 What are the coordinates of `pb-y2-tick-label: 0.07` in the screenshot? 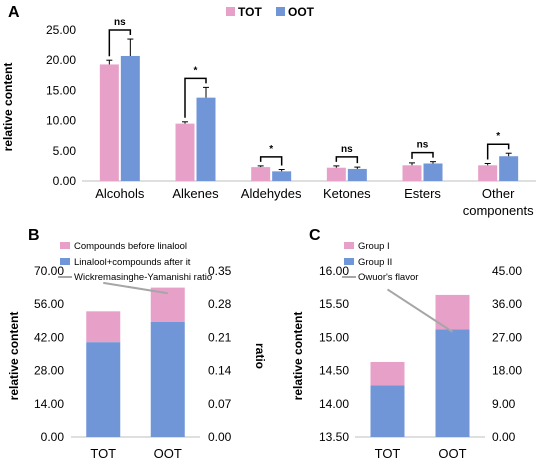 It's located at (220, 404).